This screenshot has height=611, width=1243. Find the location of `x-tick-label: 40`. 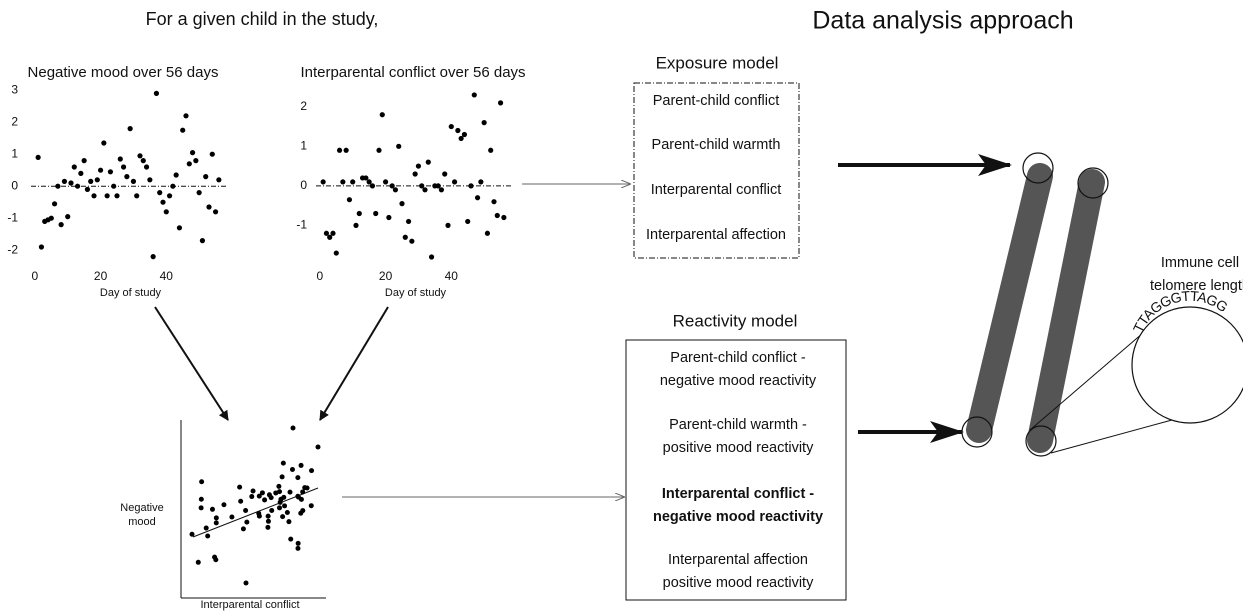

x-tick-label: 40 is located at coordinates (167, 276).